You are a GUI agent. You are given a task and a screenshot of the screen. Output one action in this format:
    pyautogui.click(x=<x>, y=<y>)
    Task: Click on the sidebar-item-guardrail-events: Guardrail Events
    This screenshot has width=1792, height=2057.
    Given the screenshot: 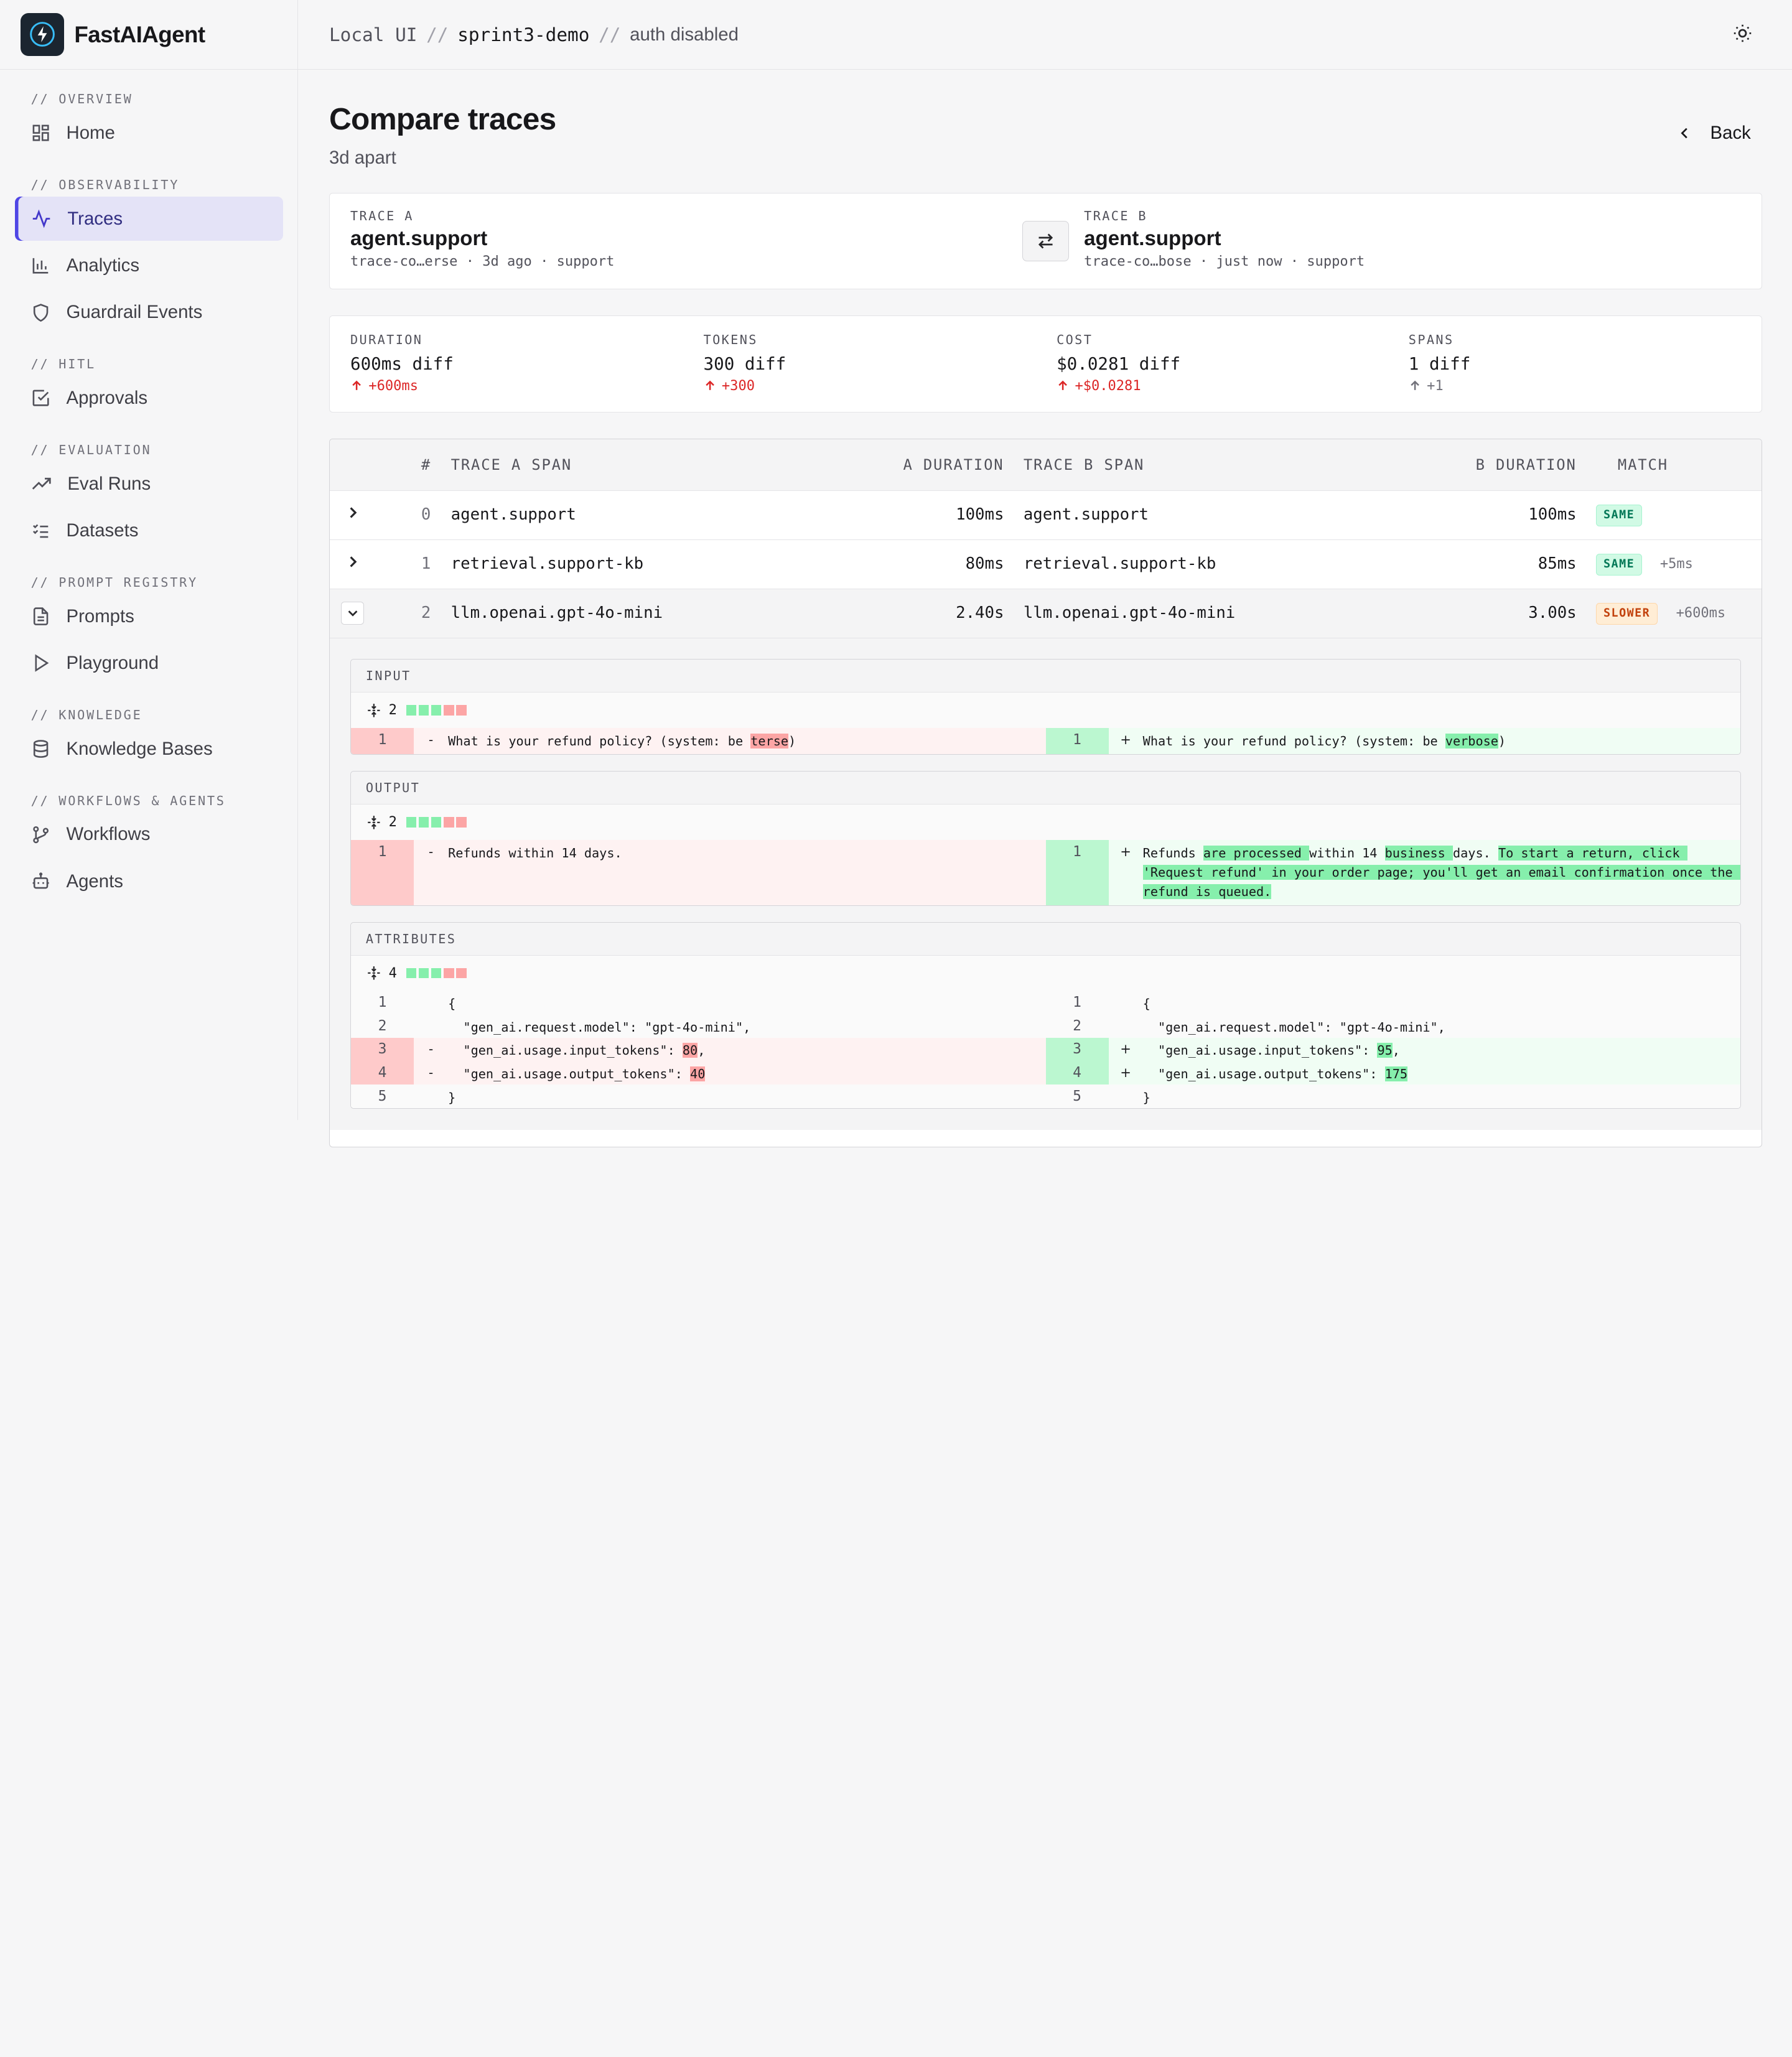 What is the action you would take?
    pyautogui.click(x=149, y=312)
    